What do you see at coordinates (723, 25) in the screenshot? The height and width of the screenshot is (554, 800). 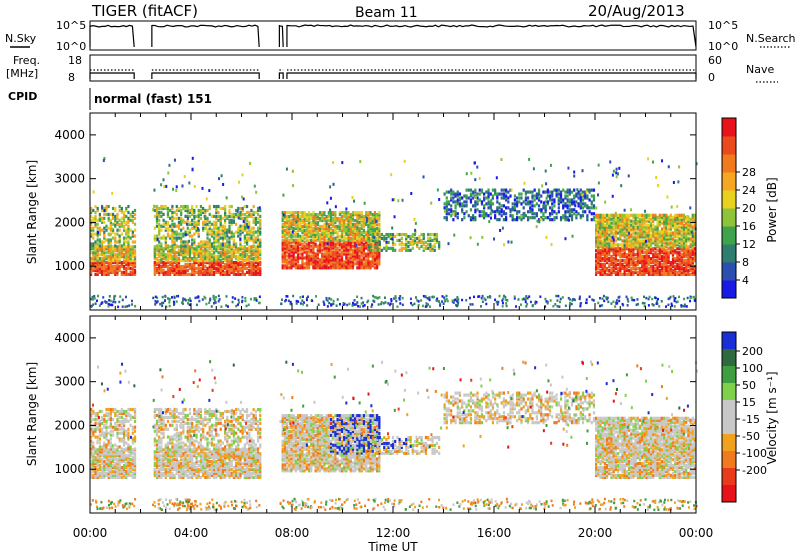 I see `nsearch-tick-top: 10^5` at bounding box center [723, 25].